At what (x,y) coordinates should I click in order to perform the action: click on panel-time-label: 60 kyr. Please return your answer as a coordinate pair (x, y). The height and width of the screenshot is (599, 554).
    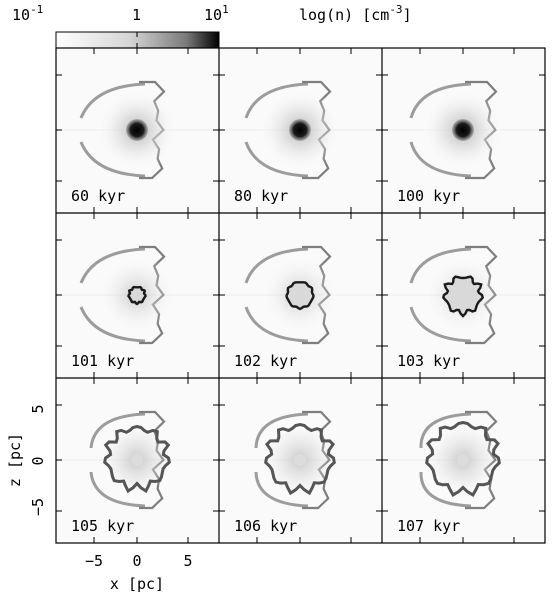
    Looking at the image, I should click on (98, 196).